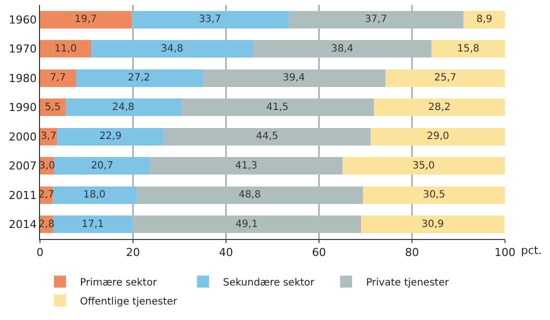 The width and height of the screenshot is (550, 320). I want to click on data-label: 22,9, so click(110, 136).